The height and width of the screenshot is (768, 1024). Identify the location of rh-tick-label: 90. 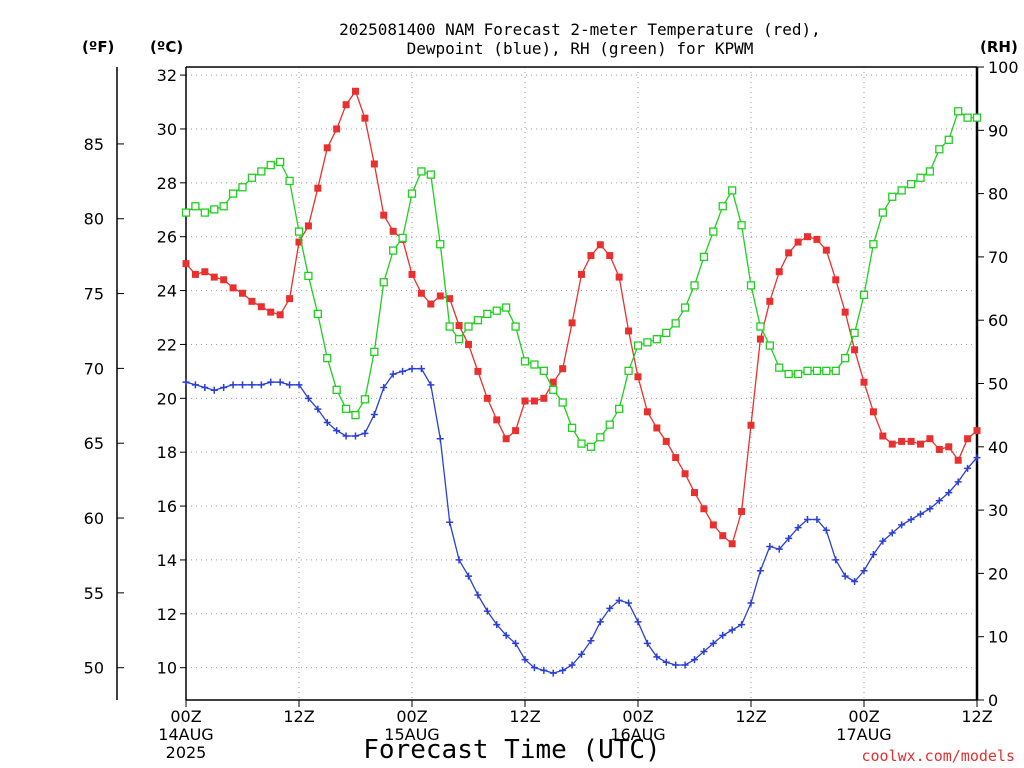
(998, 130).